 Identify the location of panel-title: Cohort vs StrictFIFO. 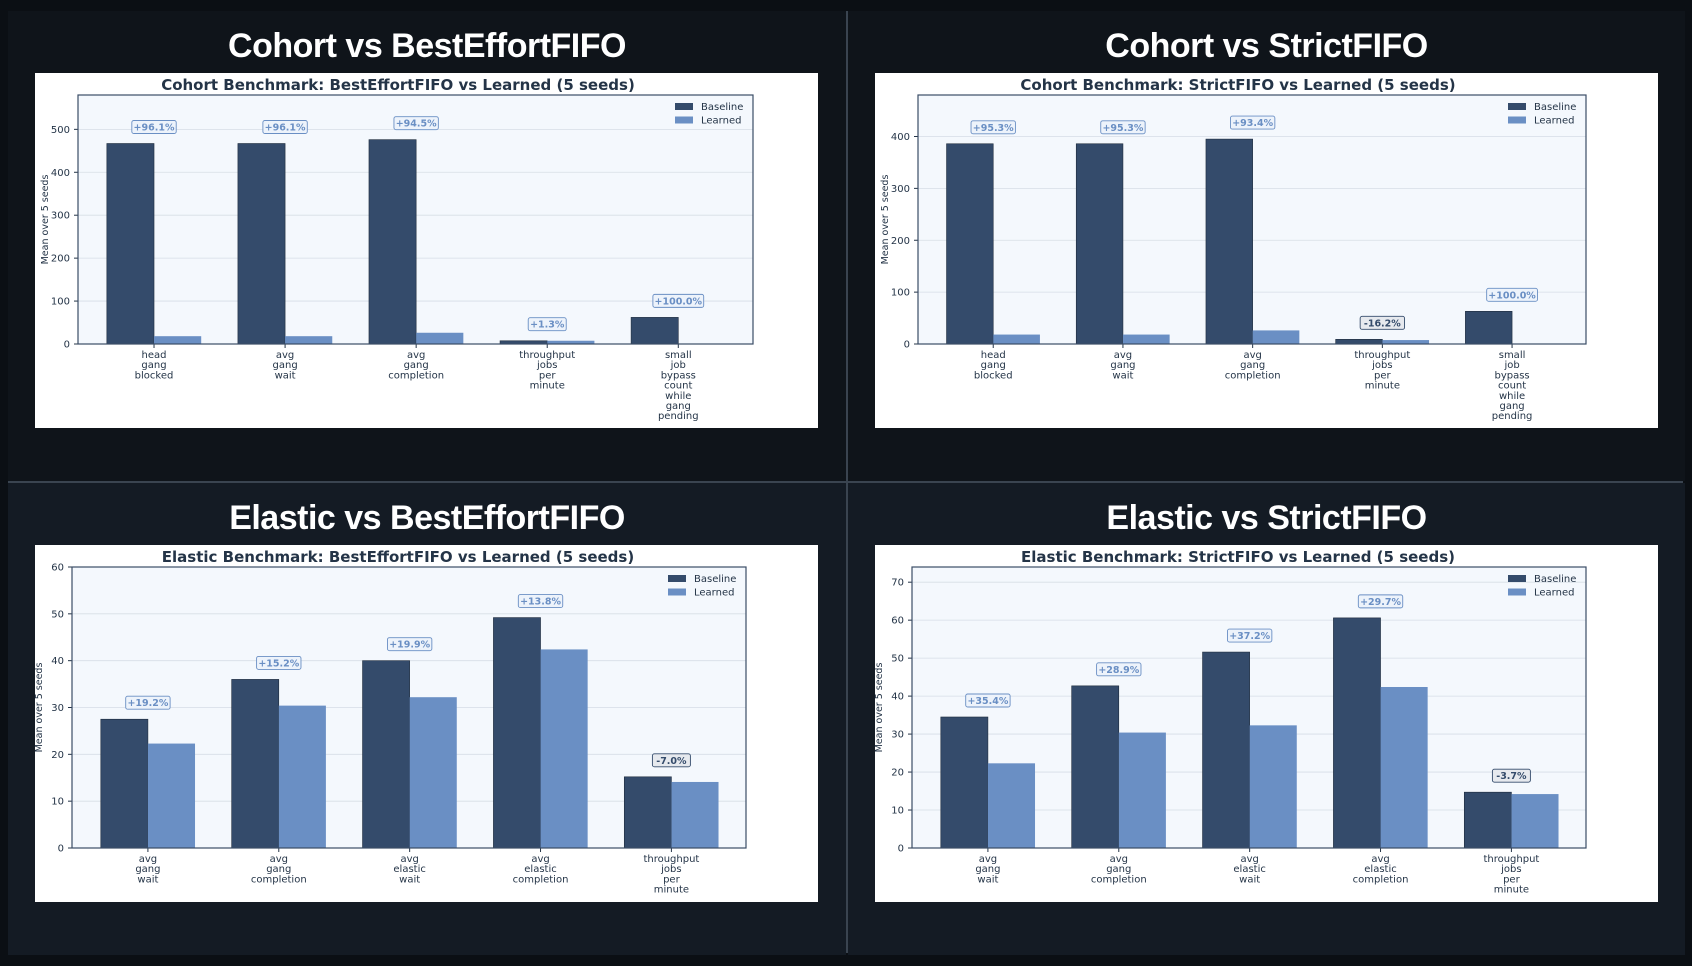
(1266, 46).